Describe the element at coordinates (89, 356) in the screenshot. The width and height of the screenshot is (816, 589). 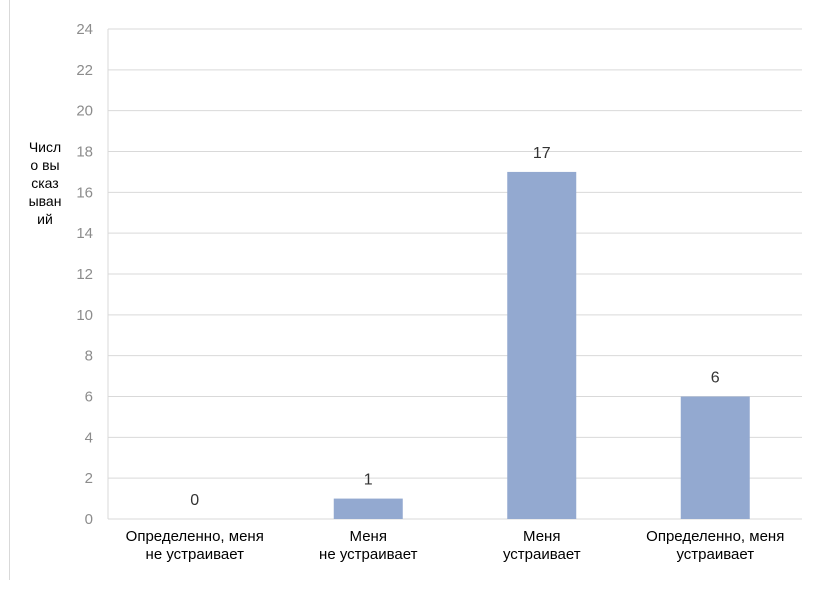
I see `y-tick-label: 8` at that location.